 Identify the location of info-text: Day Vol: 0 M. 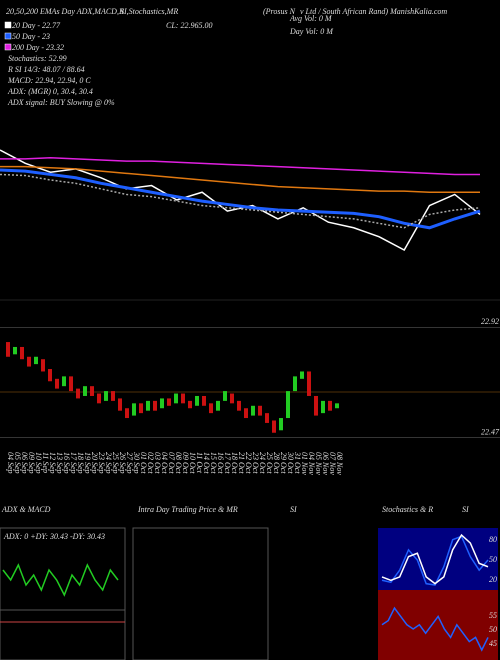
(311, 31).